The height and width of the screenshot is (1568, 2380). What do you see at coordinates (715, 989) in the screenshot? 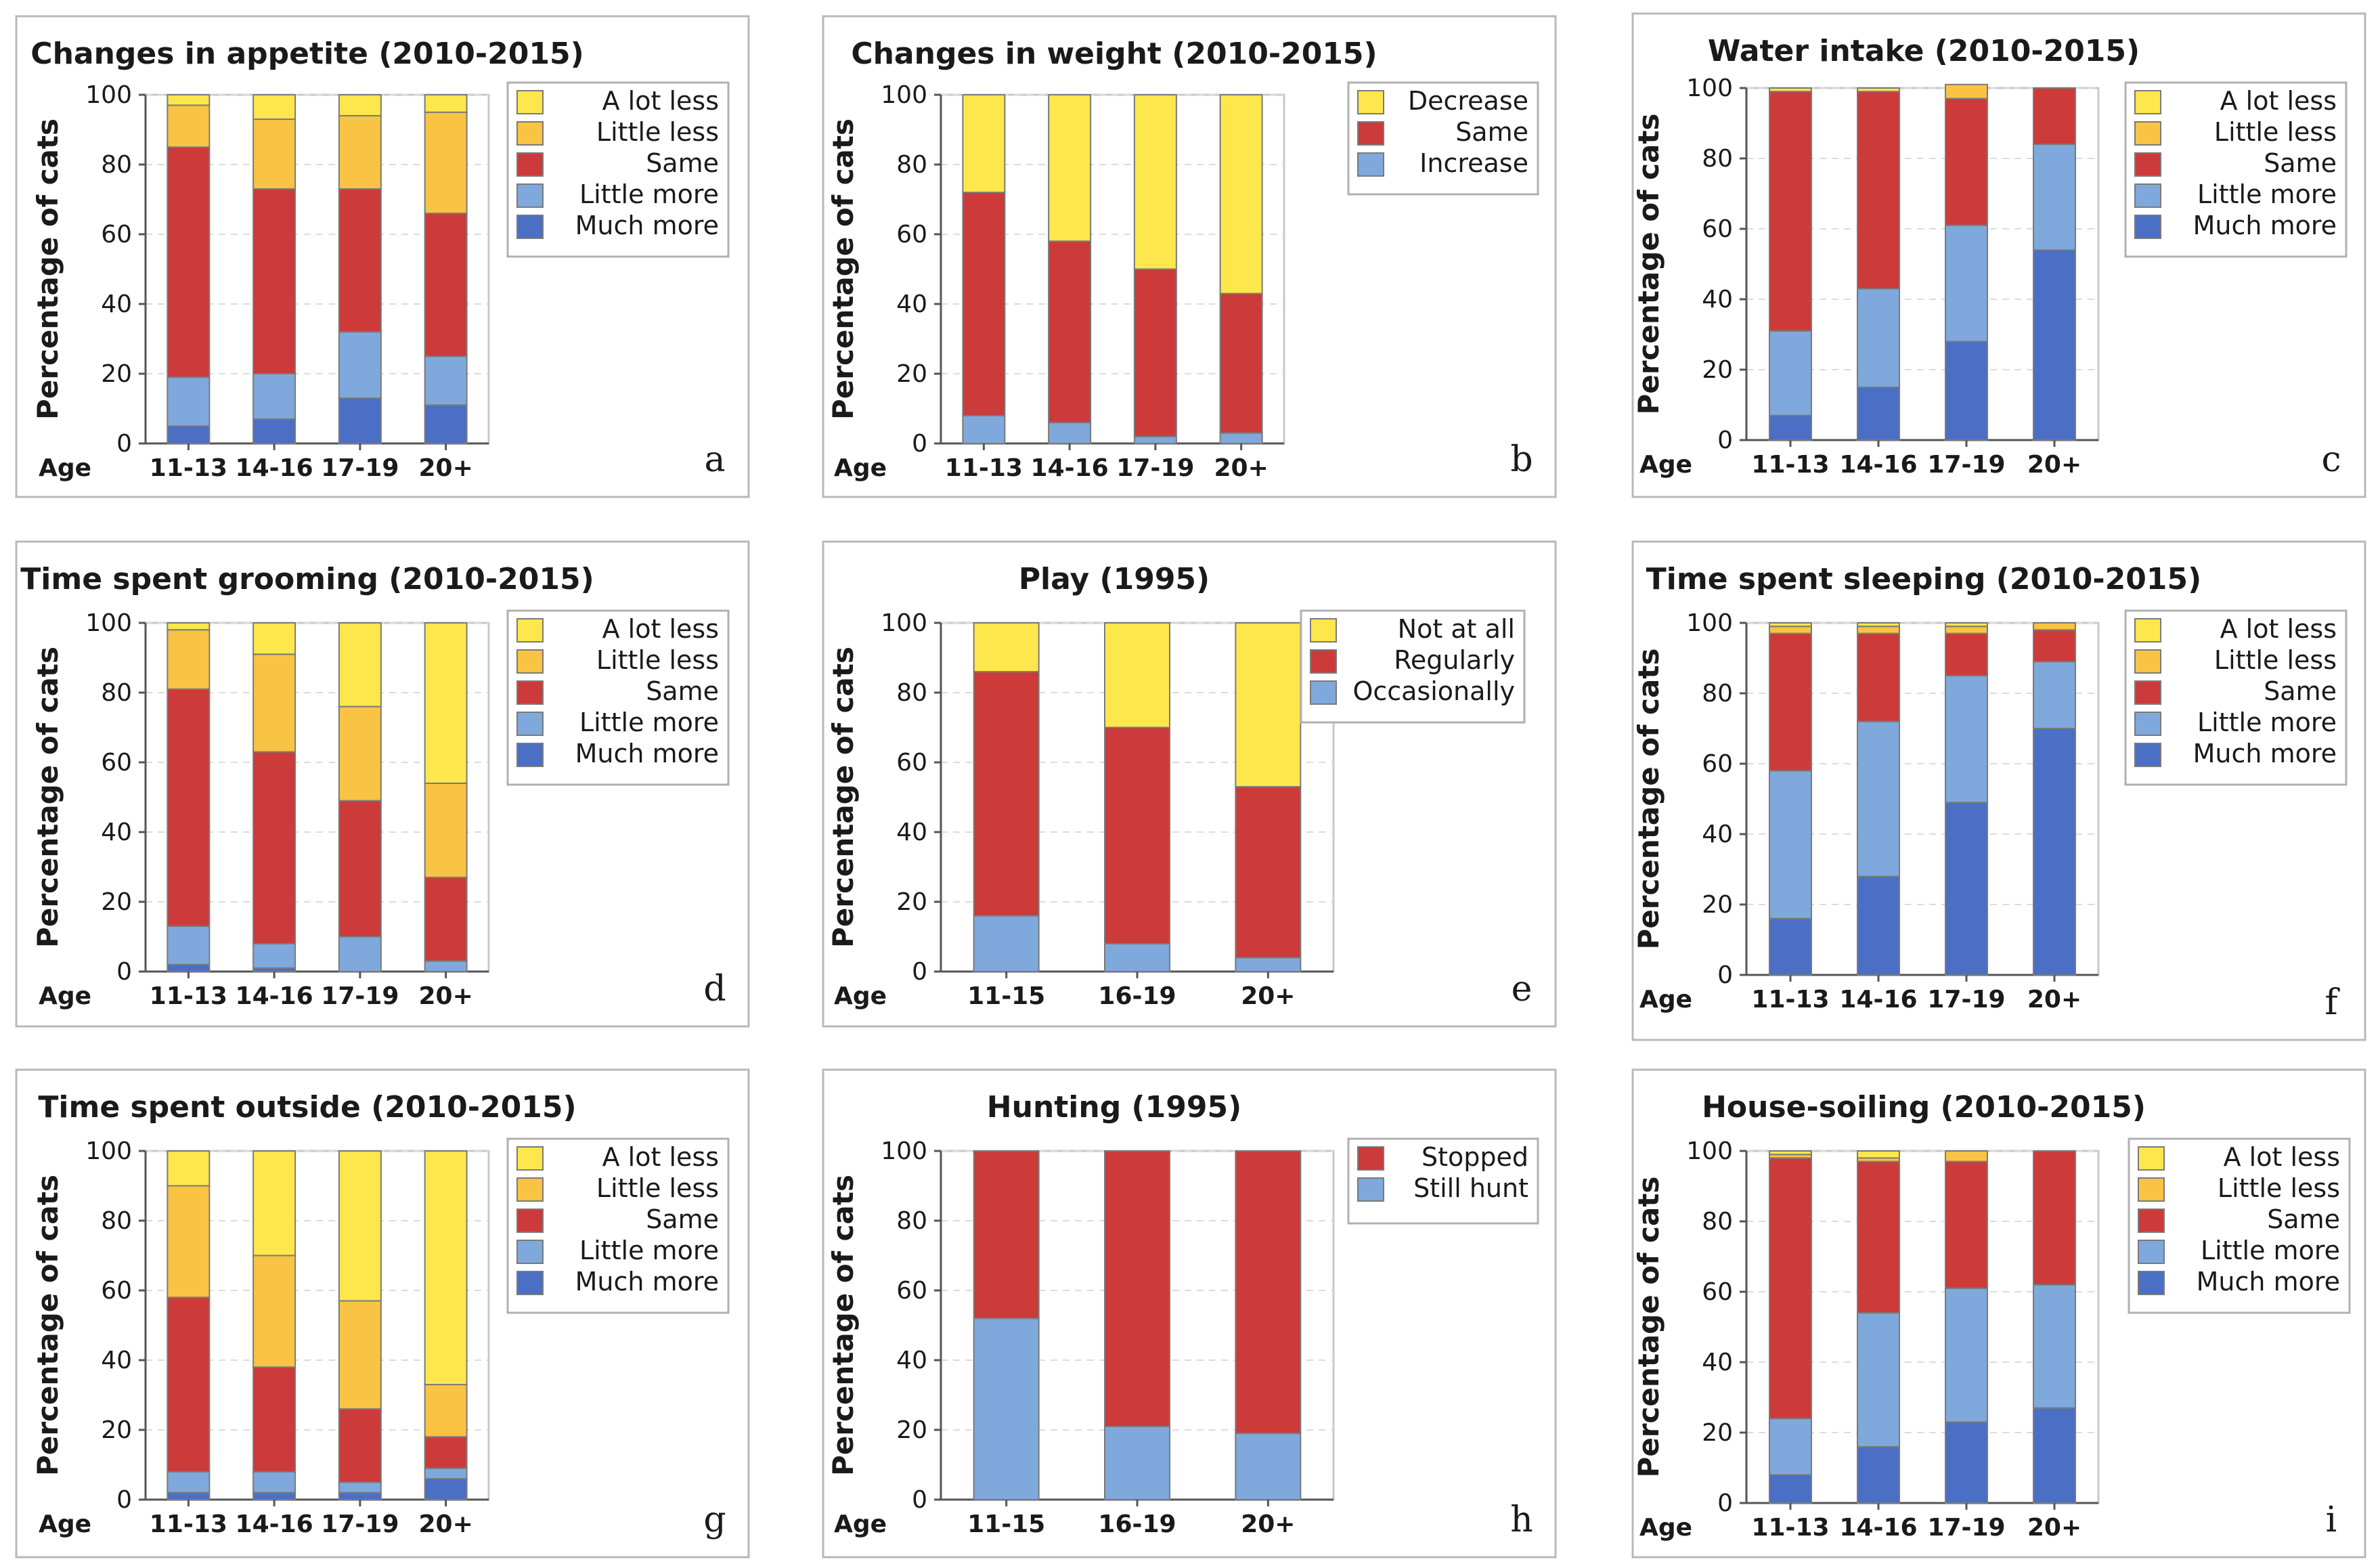
I see `panel-letter: d` at bounding box center [715, 989].